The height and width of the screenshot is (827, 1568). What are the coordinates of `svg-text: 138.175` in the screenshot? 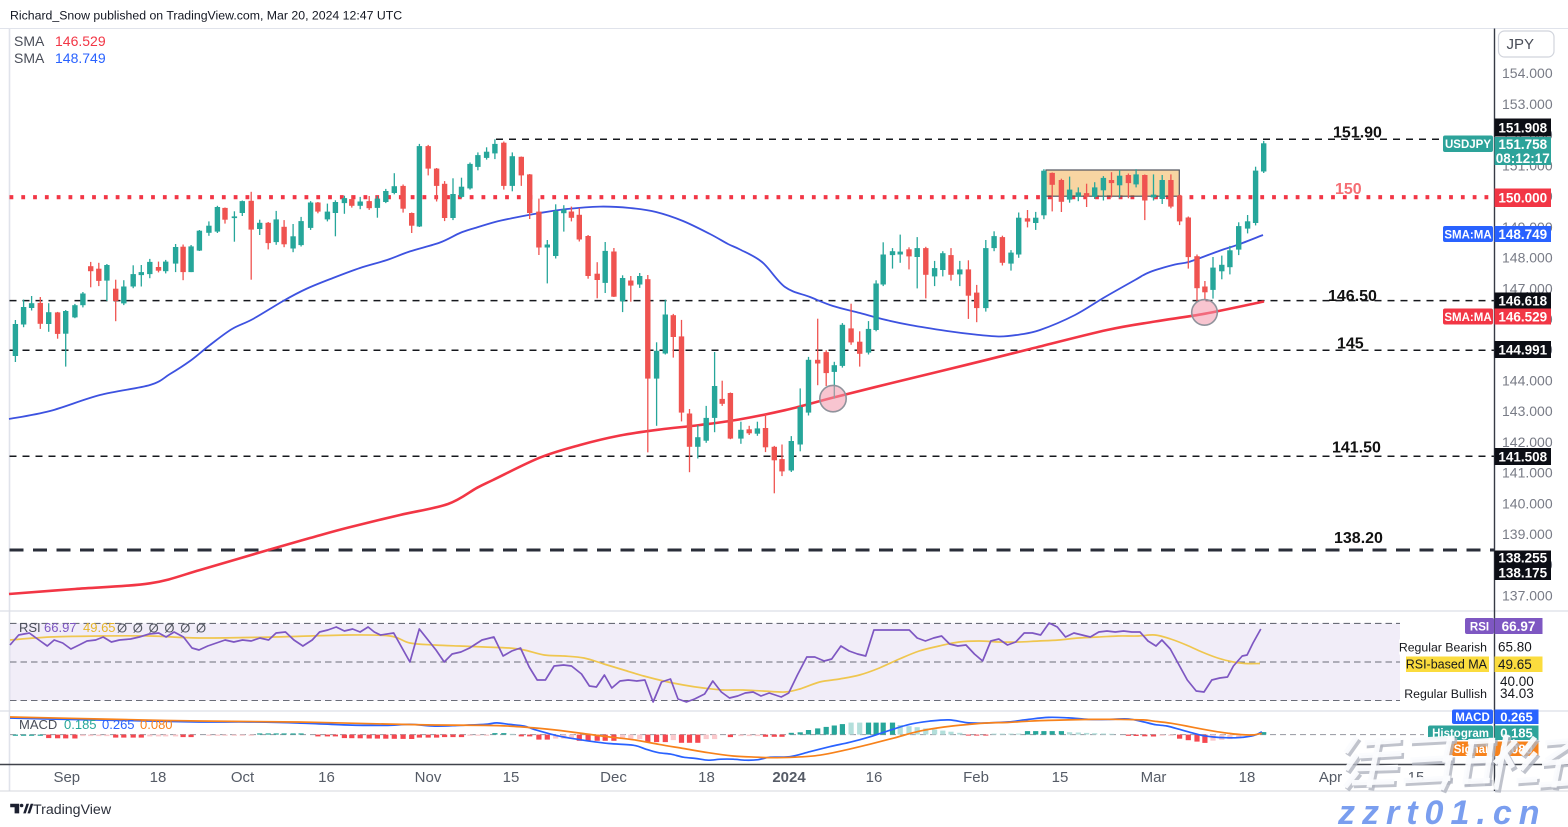 It's located at (1522, 572).